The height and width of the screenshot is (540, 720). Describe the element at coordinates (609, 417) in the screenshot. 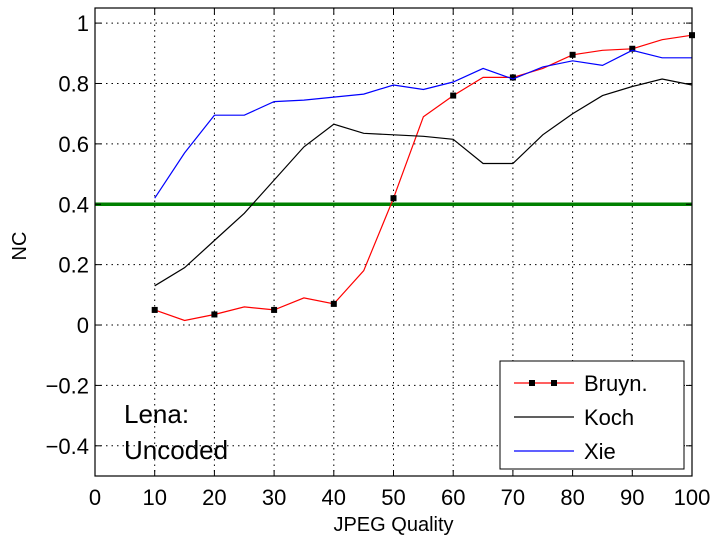

I see `legend-label: Koch` at that location.